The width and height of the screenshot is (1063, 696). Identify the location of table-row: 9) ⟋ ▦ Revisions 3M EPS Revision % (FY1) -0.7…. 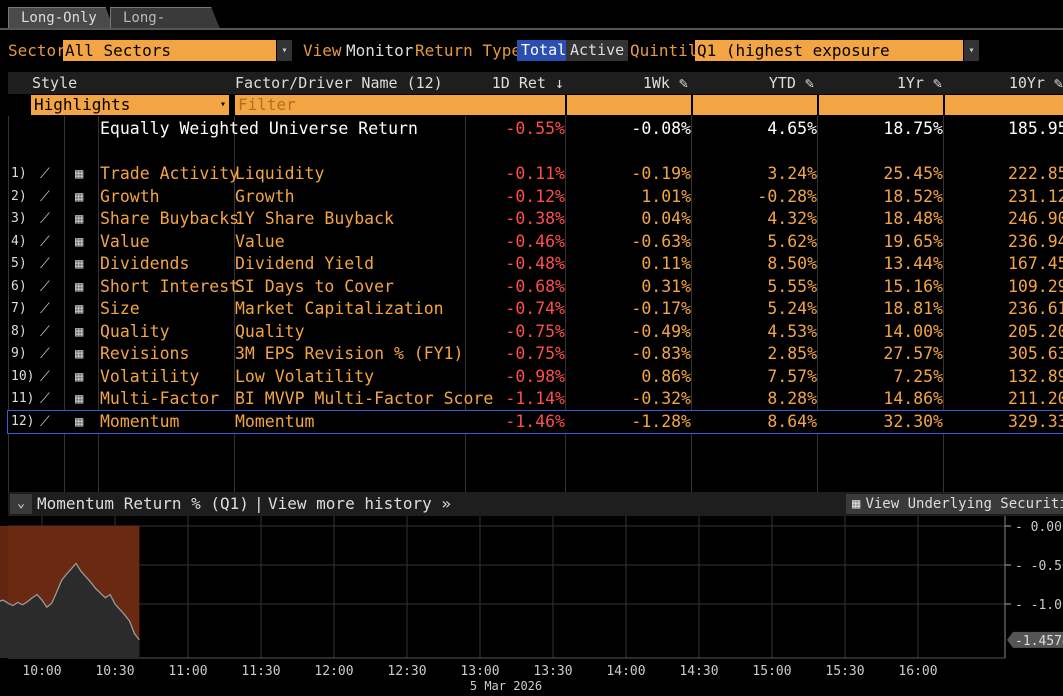
(535, 354).